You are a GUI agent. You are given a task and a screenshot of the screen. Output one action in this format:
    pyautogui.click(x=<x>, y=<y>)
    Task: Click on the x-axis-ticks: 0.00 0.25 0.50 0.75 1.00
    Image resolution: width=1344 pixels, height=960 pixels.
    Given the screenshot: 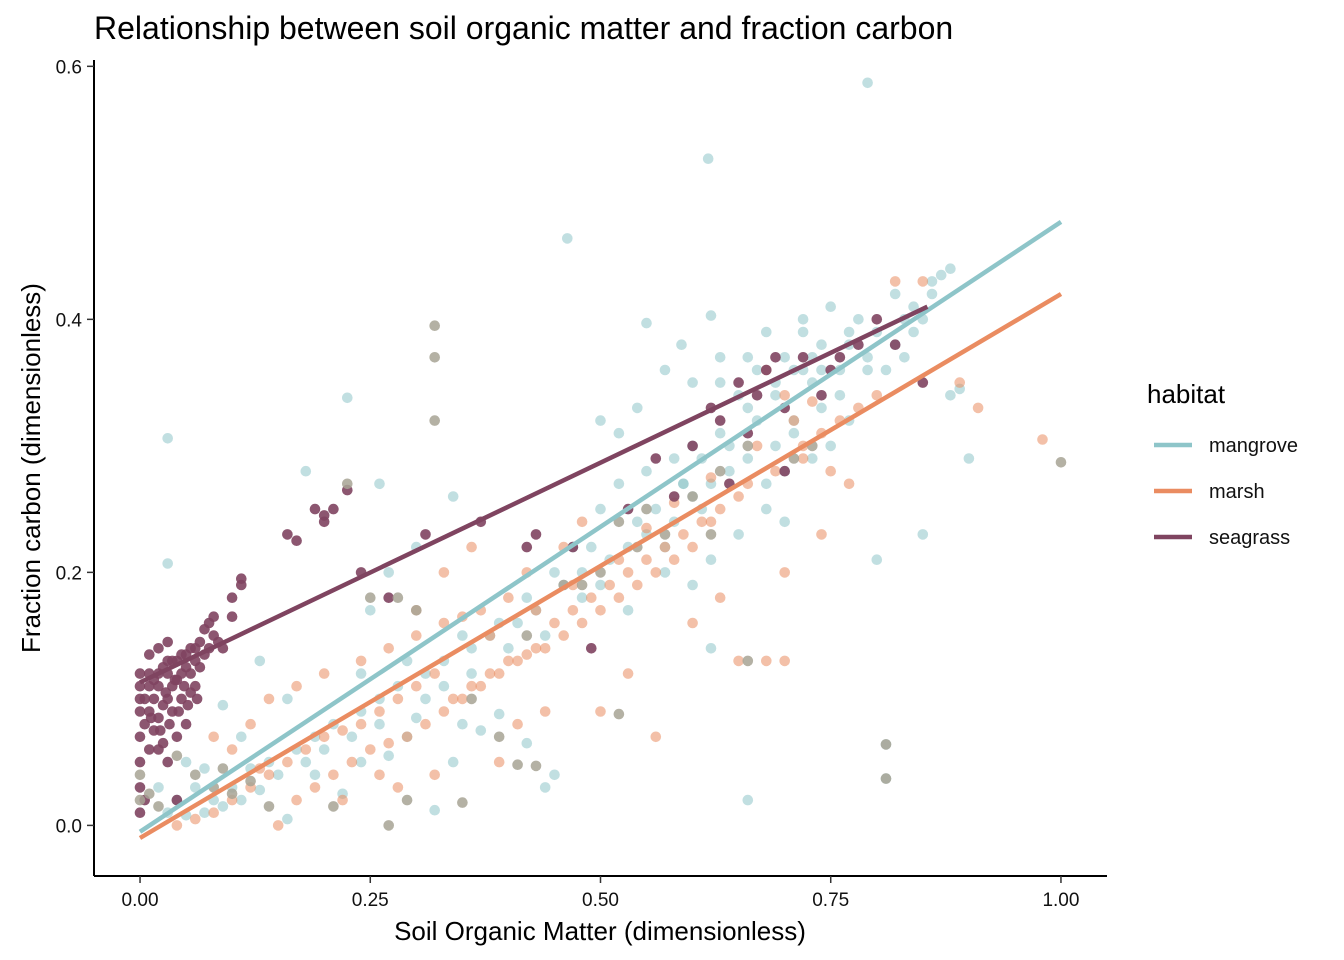 What is the action you would take?
    pyautogui.click(x=600, y=893)
    